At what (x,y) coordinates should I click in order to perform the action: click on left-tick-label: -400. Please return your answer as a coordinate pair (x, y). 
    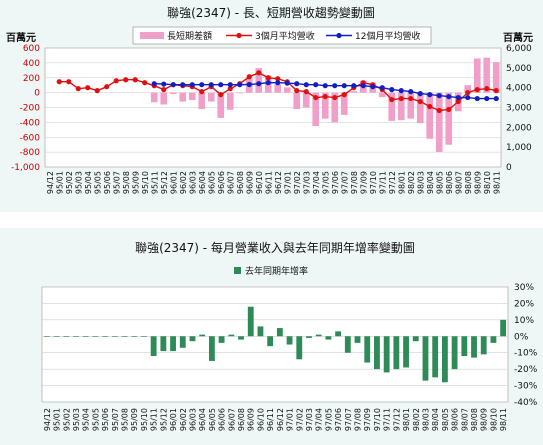
    Looking at the image, I should click on (30, 123).